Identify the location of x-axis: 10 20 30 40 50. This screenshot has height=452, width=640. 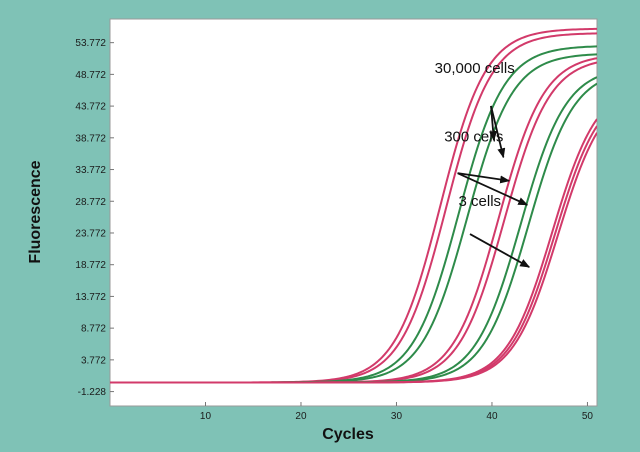
(397, 412).